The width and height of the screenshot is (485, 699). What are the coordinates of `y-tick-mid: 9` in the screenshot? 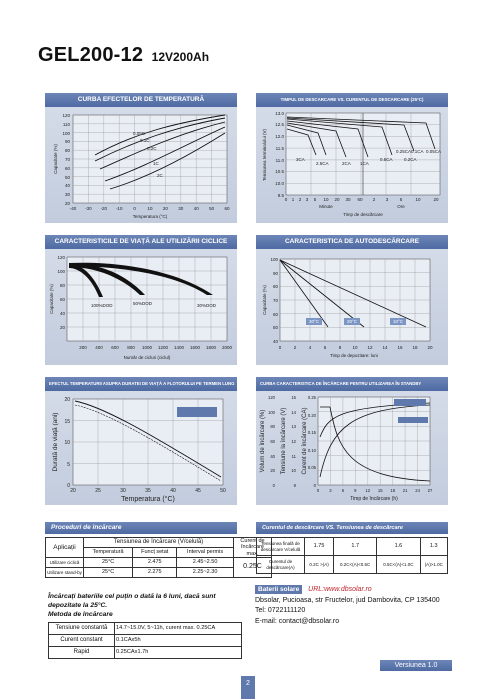 It's located at (295, 485).